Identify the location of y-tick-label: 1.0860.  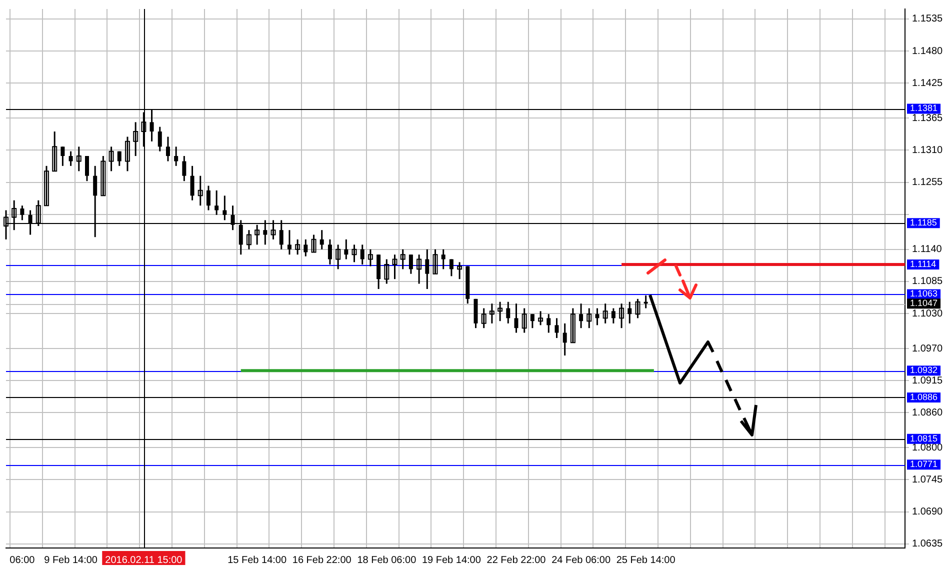
(928, 412).